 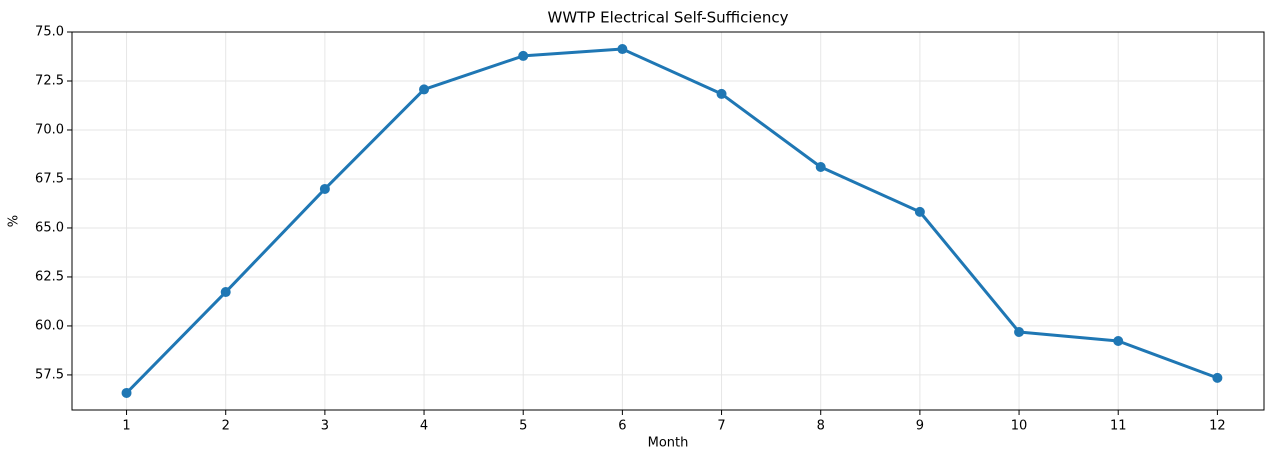 I want to click on y-tick-label: 62.5, so click(x=49, y=276).